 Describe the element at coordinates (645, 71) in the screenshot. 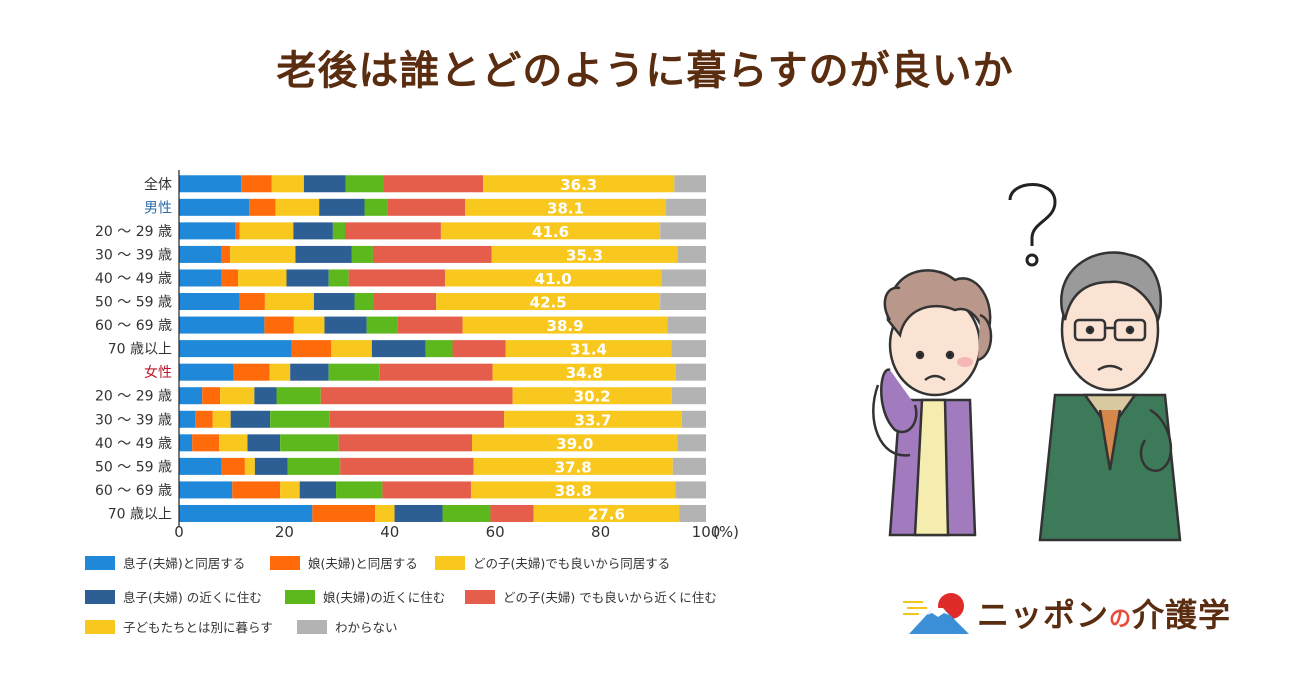

I see `page-title: 老後は誰とどのように暮らすのが良いか` at that location.